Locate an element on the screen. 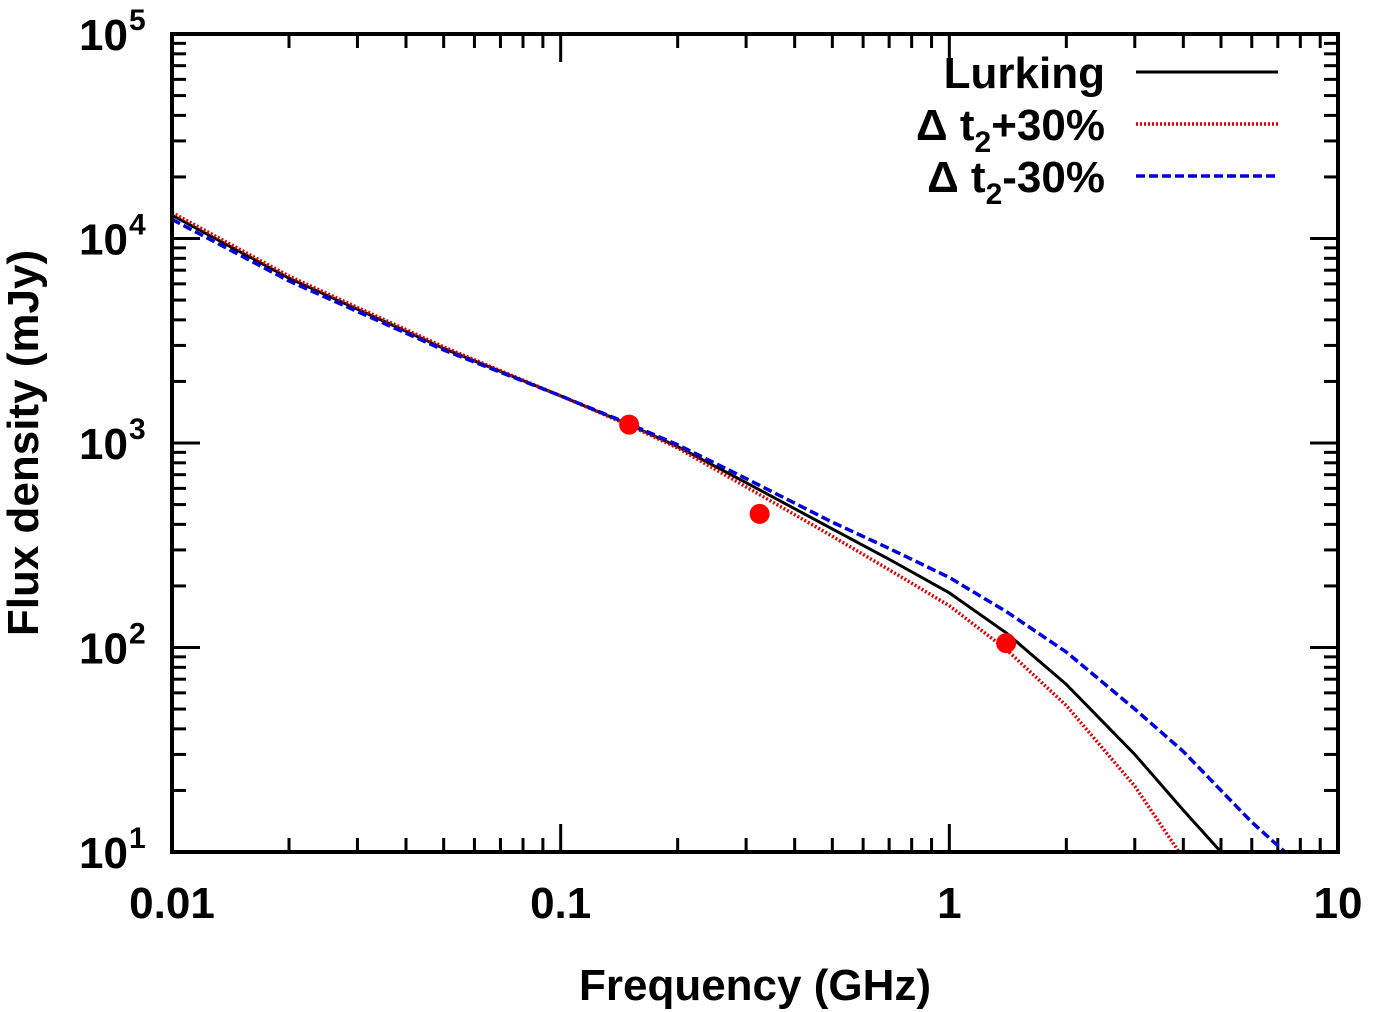 The height and width of the screenshot is (1012, 1375). y-tick-label: 10 2 is located at coordinates (112, 646).